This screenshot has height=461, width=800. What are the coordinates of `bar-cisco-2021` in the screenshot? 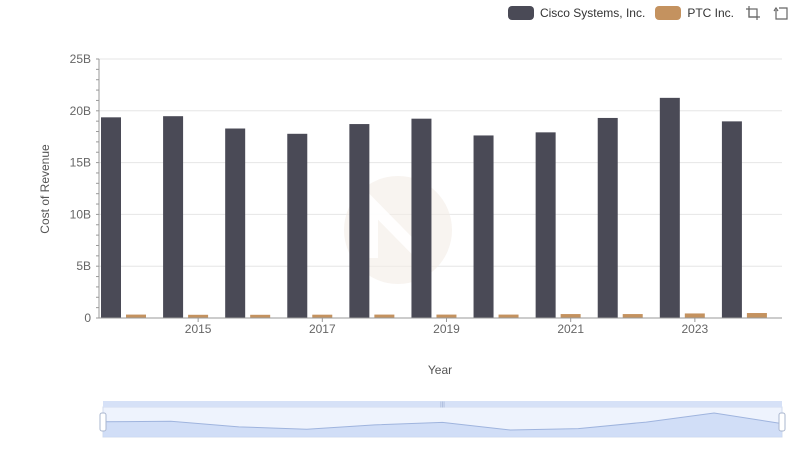 It's located at (545, 225).